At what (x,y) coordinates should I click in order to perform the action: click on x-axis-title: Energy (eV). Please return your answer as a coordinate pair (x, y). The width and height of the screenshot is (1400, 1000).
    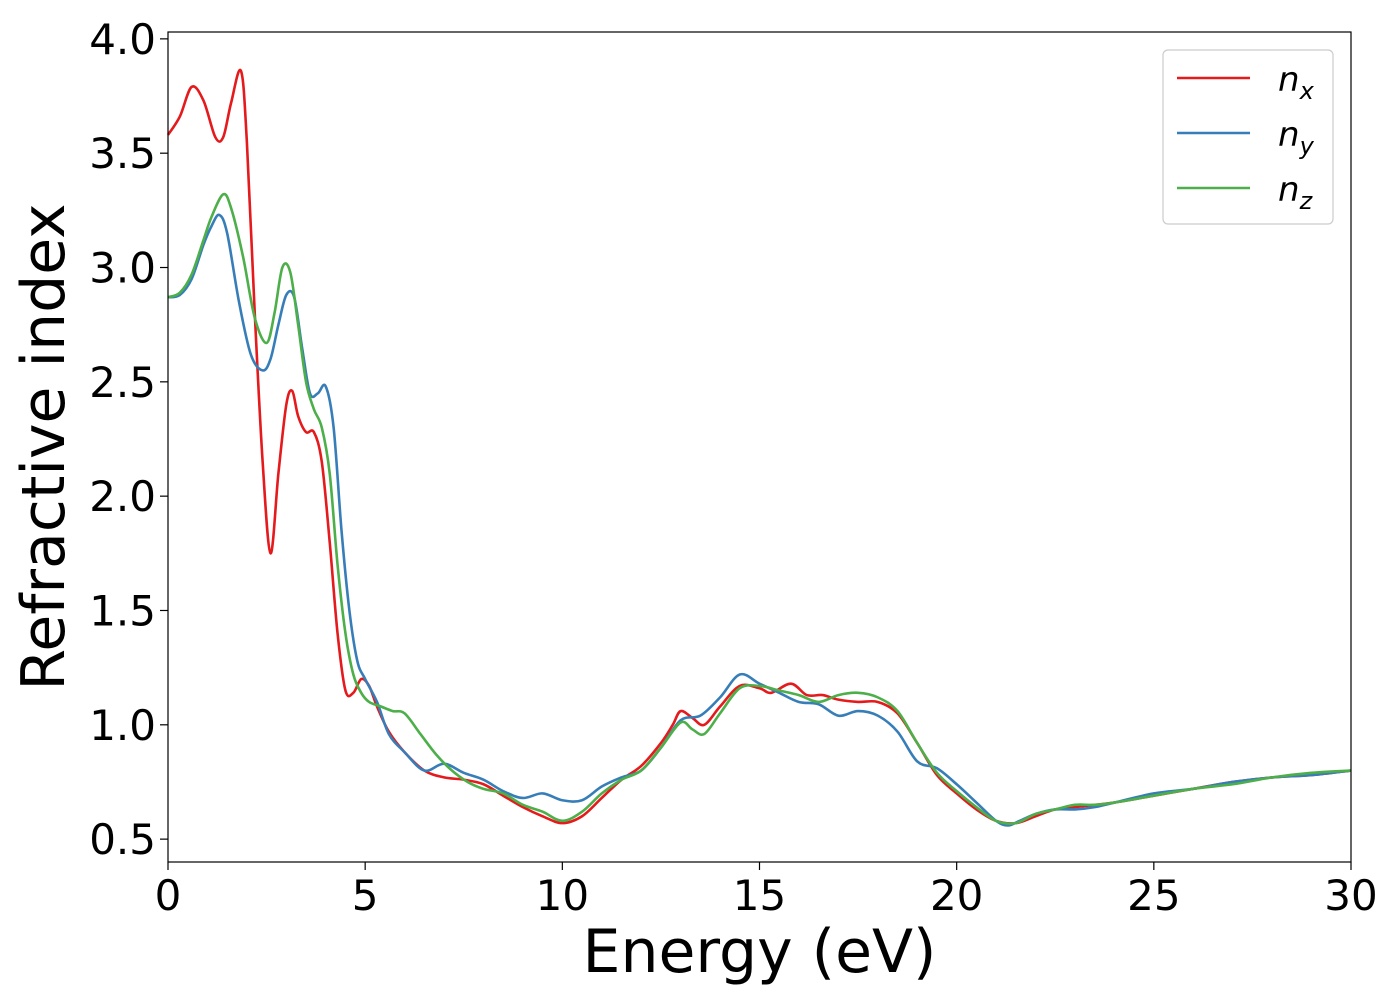
    Looking at the image, I should click on (760, 952).